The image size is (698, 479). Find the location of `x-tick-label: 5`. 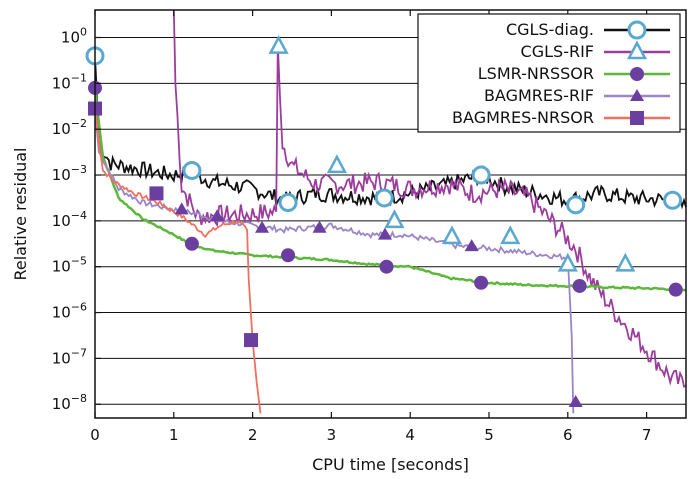

x-tick-label: 5 is located at coordinates (489, 435).